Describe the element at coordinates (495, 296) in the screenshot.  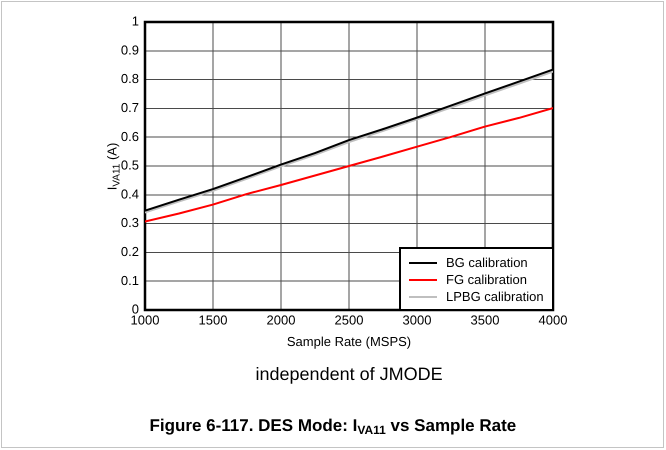
I see `legend-label: LPBG calibration` at that location.